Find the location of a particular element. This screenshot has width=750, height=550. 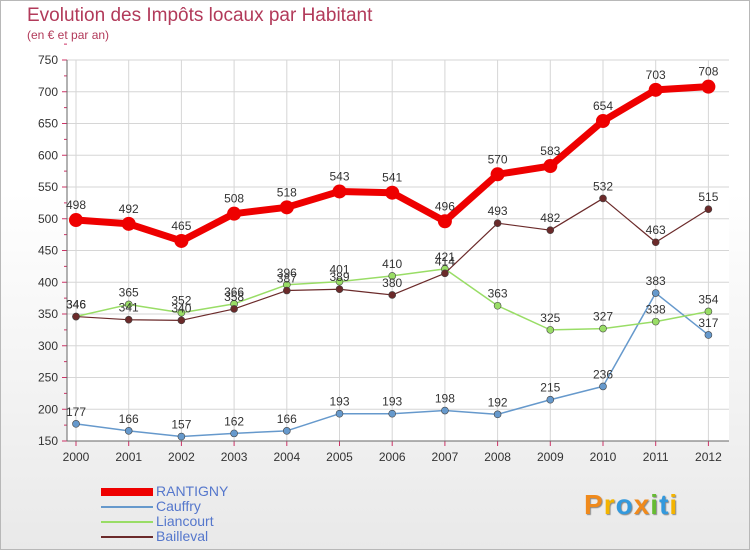

x-tick-label: 2004 is located at coordinates (286, 457).